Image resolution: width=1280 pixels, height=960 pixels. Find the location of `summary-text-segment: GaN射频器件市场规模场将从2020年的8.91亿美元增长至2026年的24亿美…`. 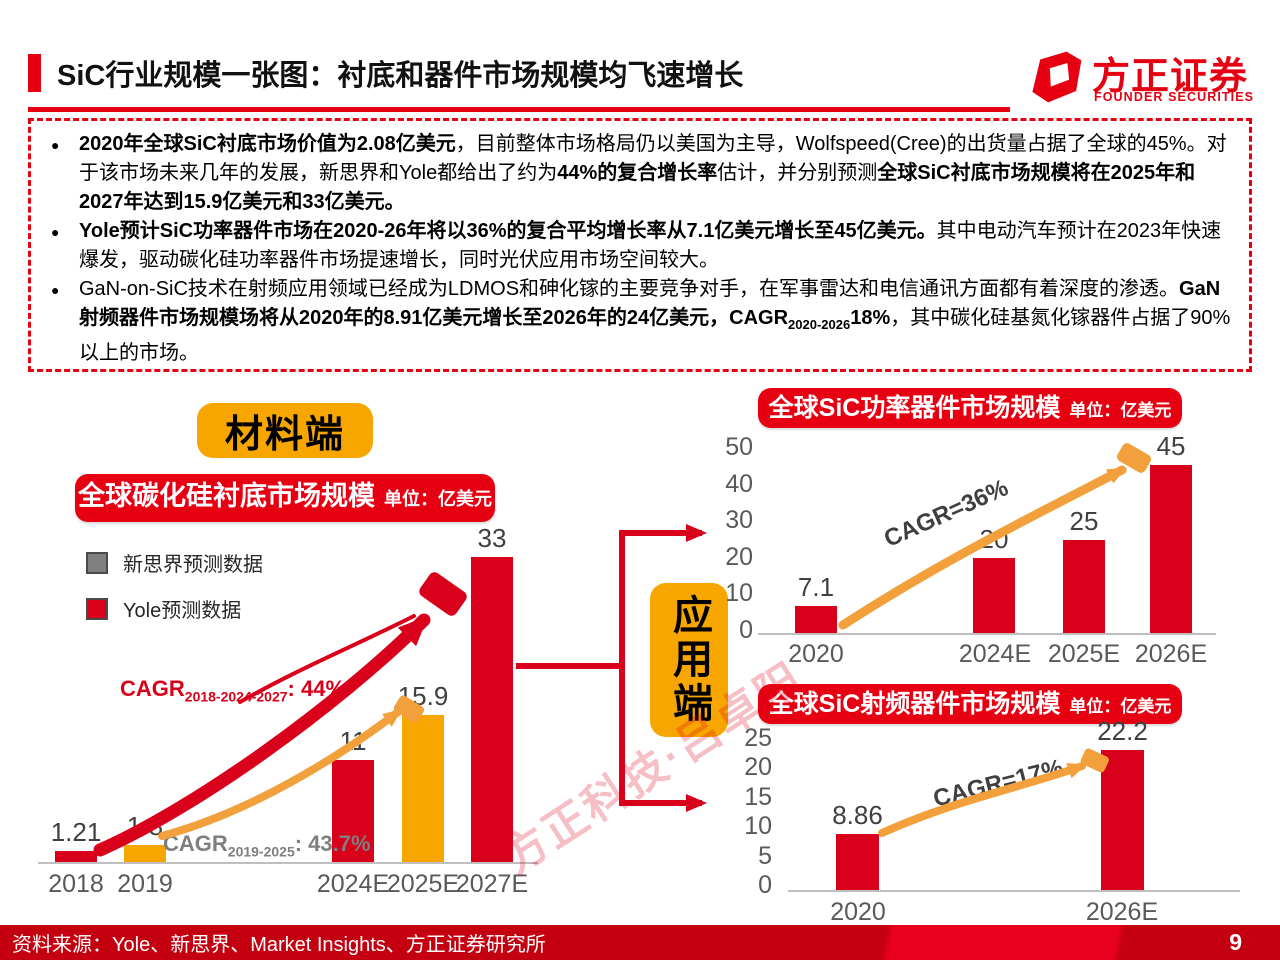

summary-text-segment: GaN射频器件市场规模场将从2020年的8.91亿美元增长至2026年的24亿美… is located at coordinates (650, 303).